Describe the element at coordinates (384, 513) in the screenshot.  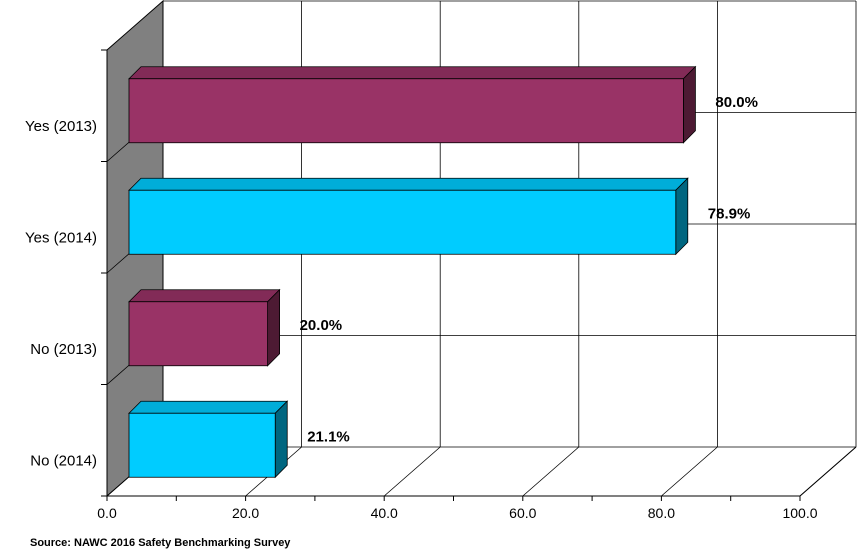
I see `x-tick-label: 40.0` at that location.